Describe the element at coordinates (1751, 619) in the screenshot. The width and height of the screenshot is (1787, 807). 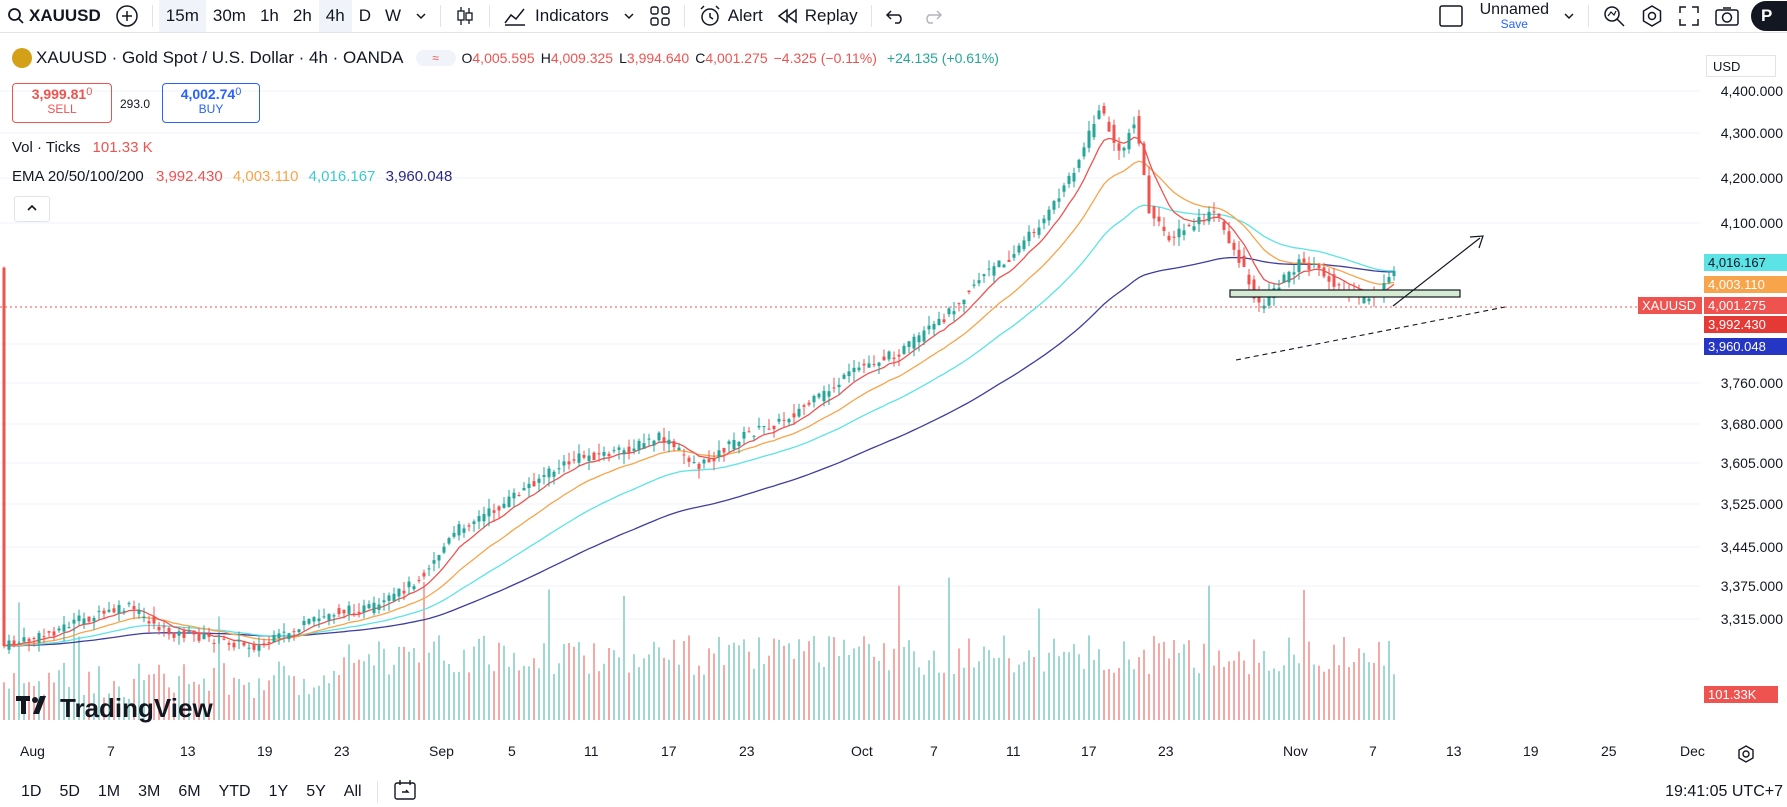
I see `price-tick-label: 3,315.000` at that location.